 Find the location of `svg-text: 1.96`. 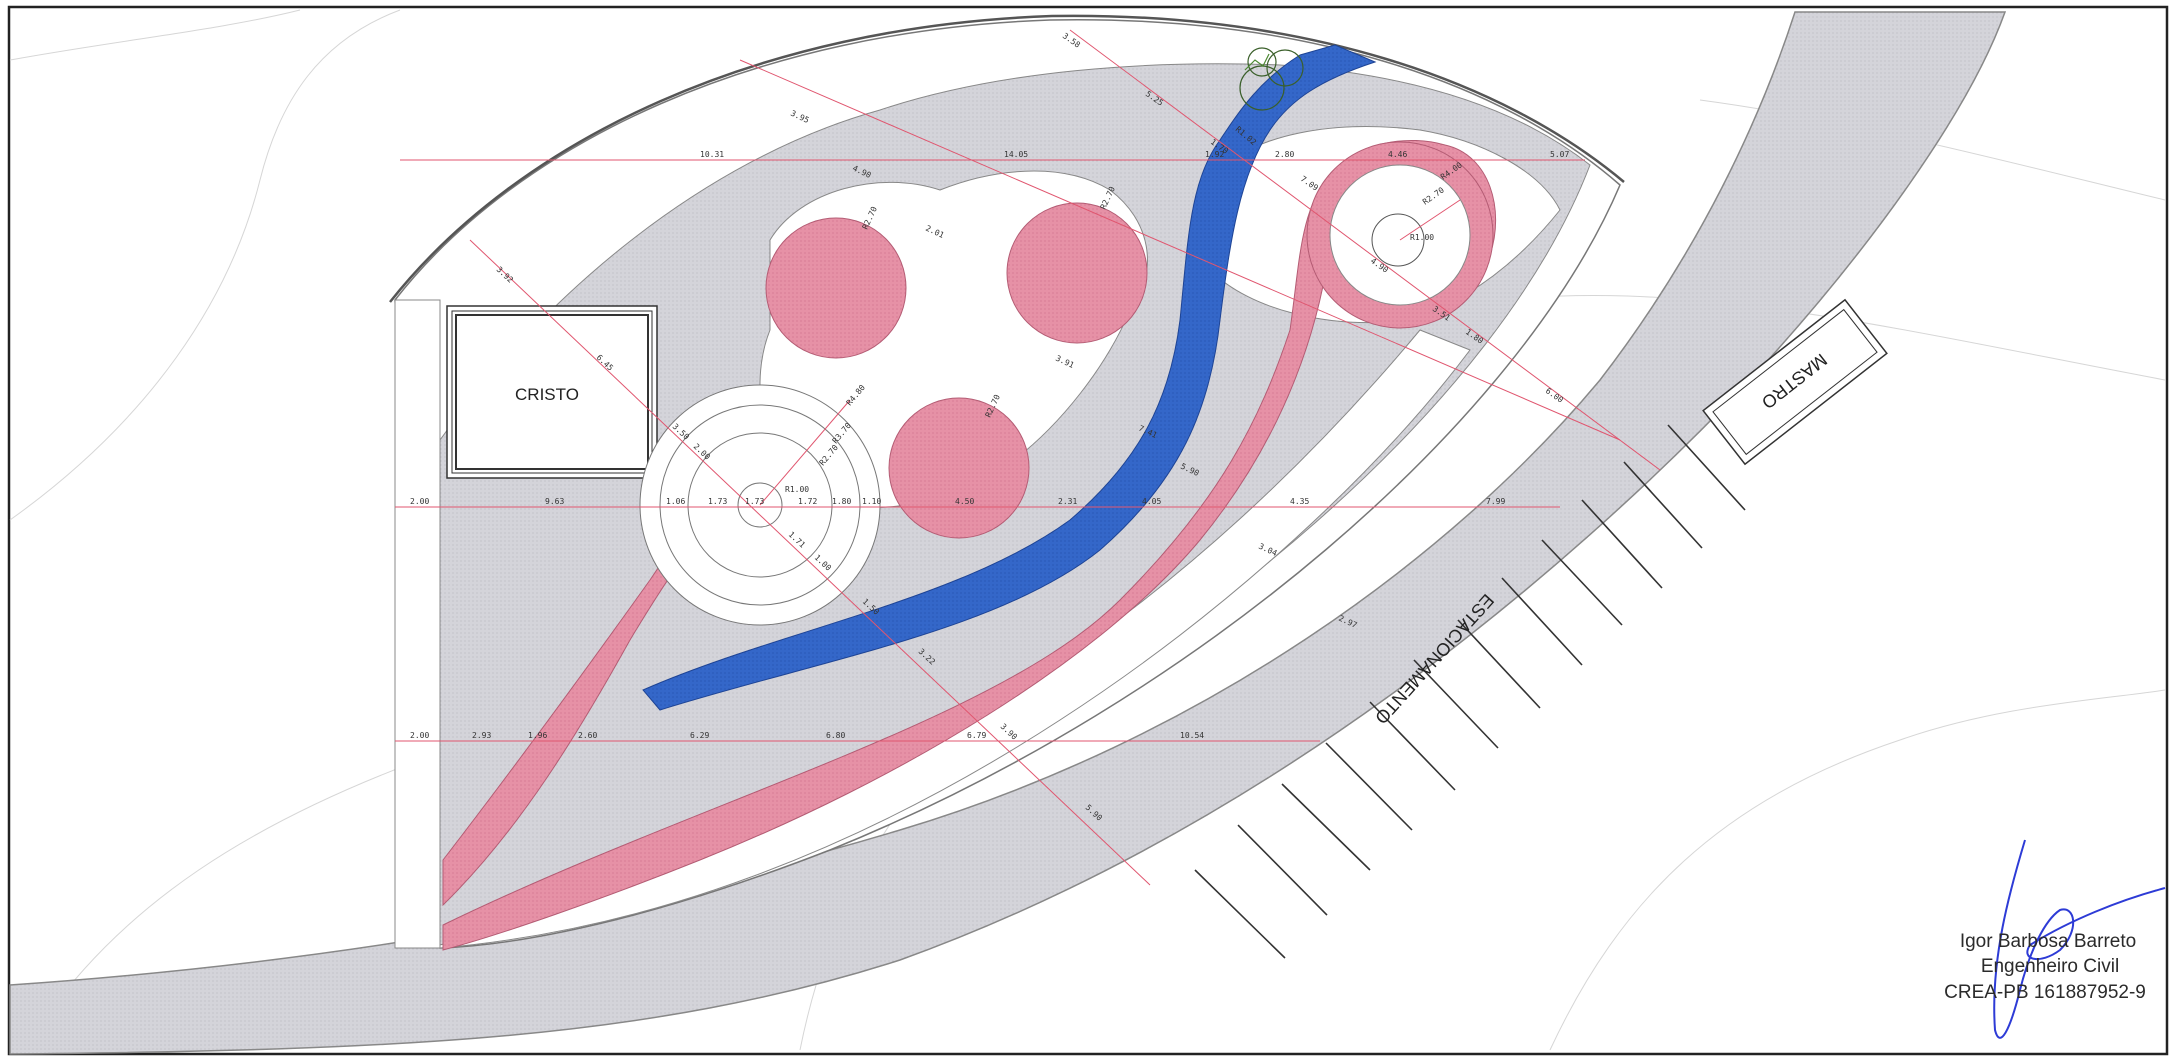

svg-text: 1.96 is located at coordinates (537, 735).